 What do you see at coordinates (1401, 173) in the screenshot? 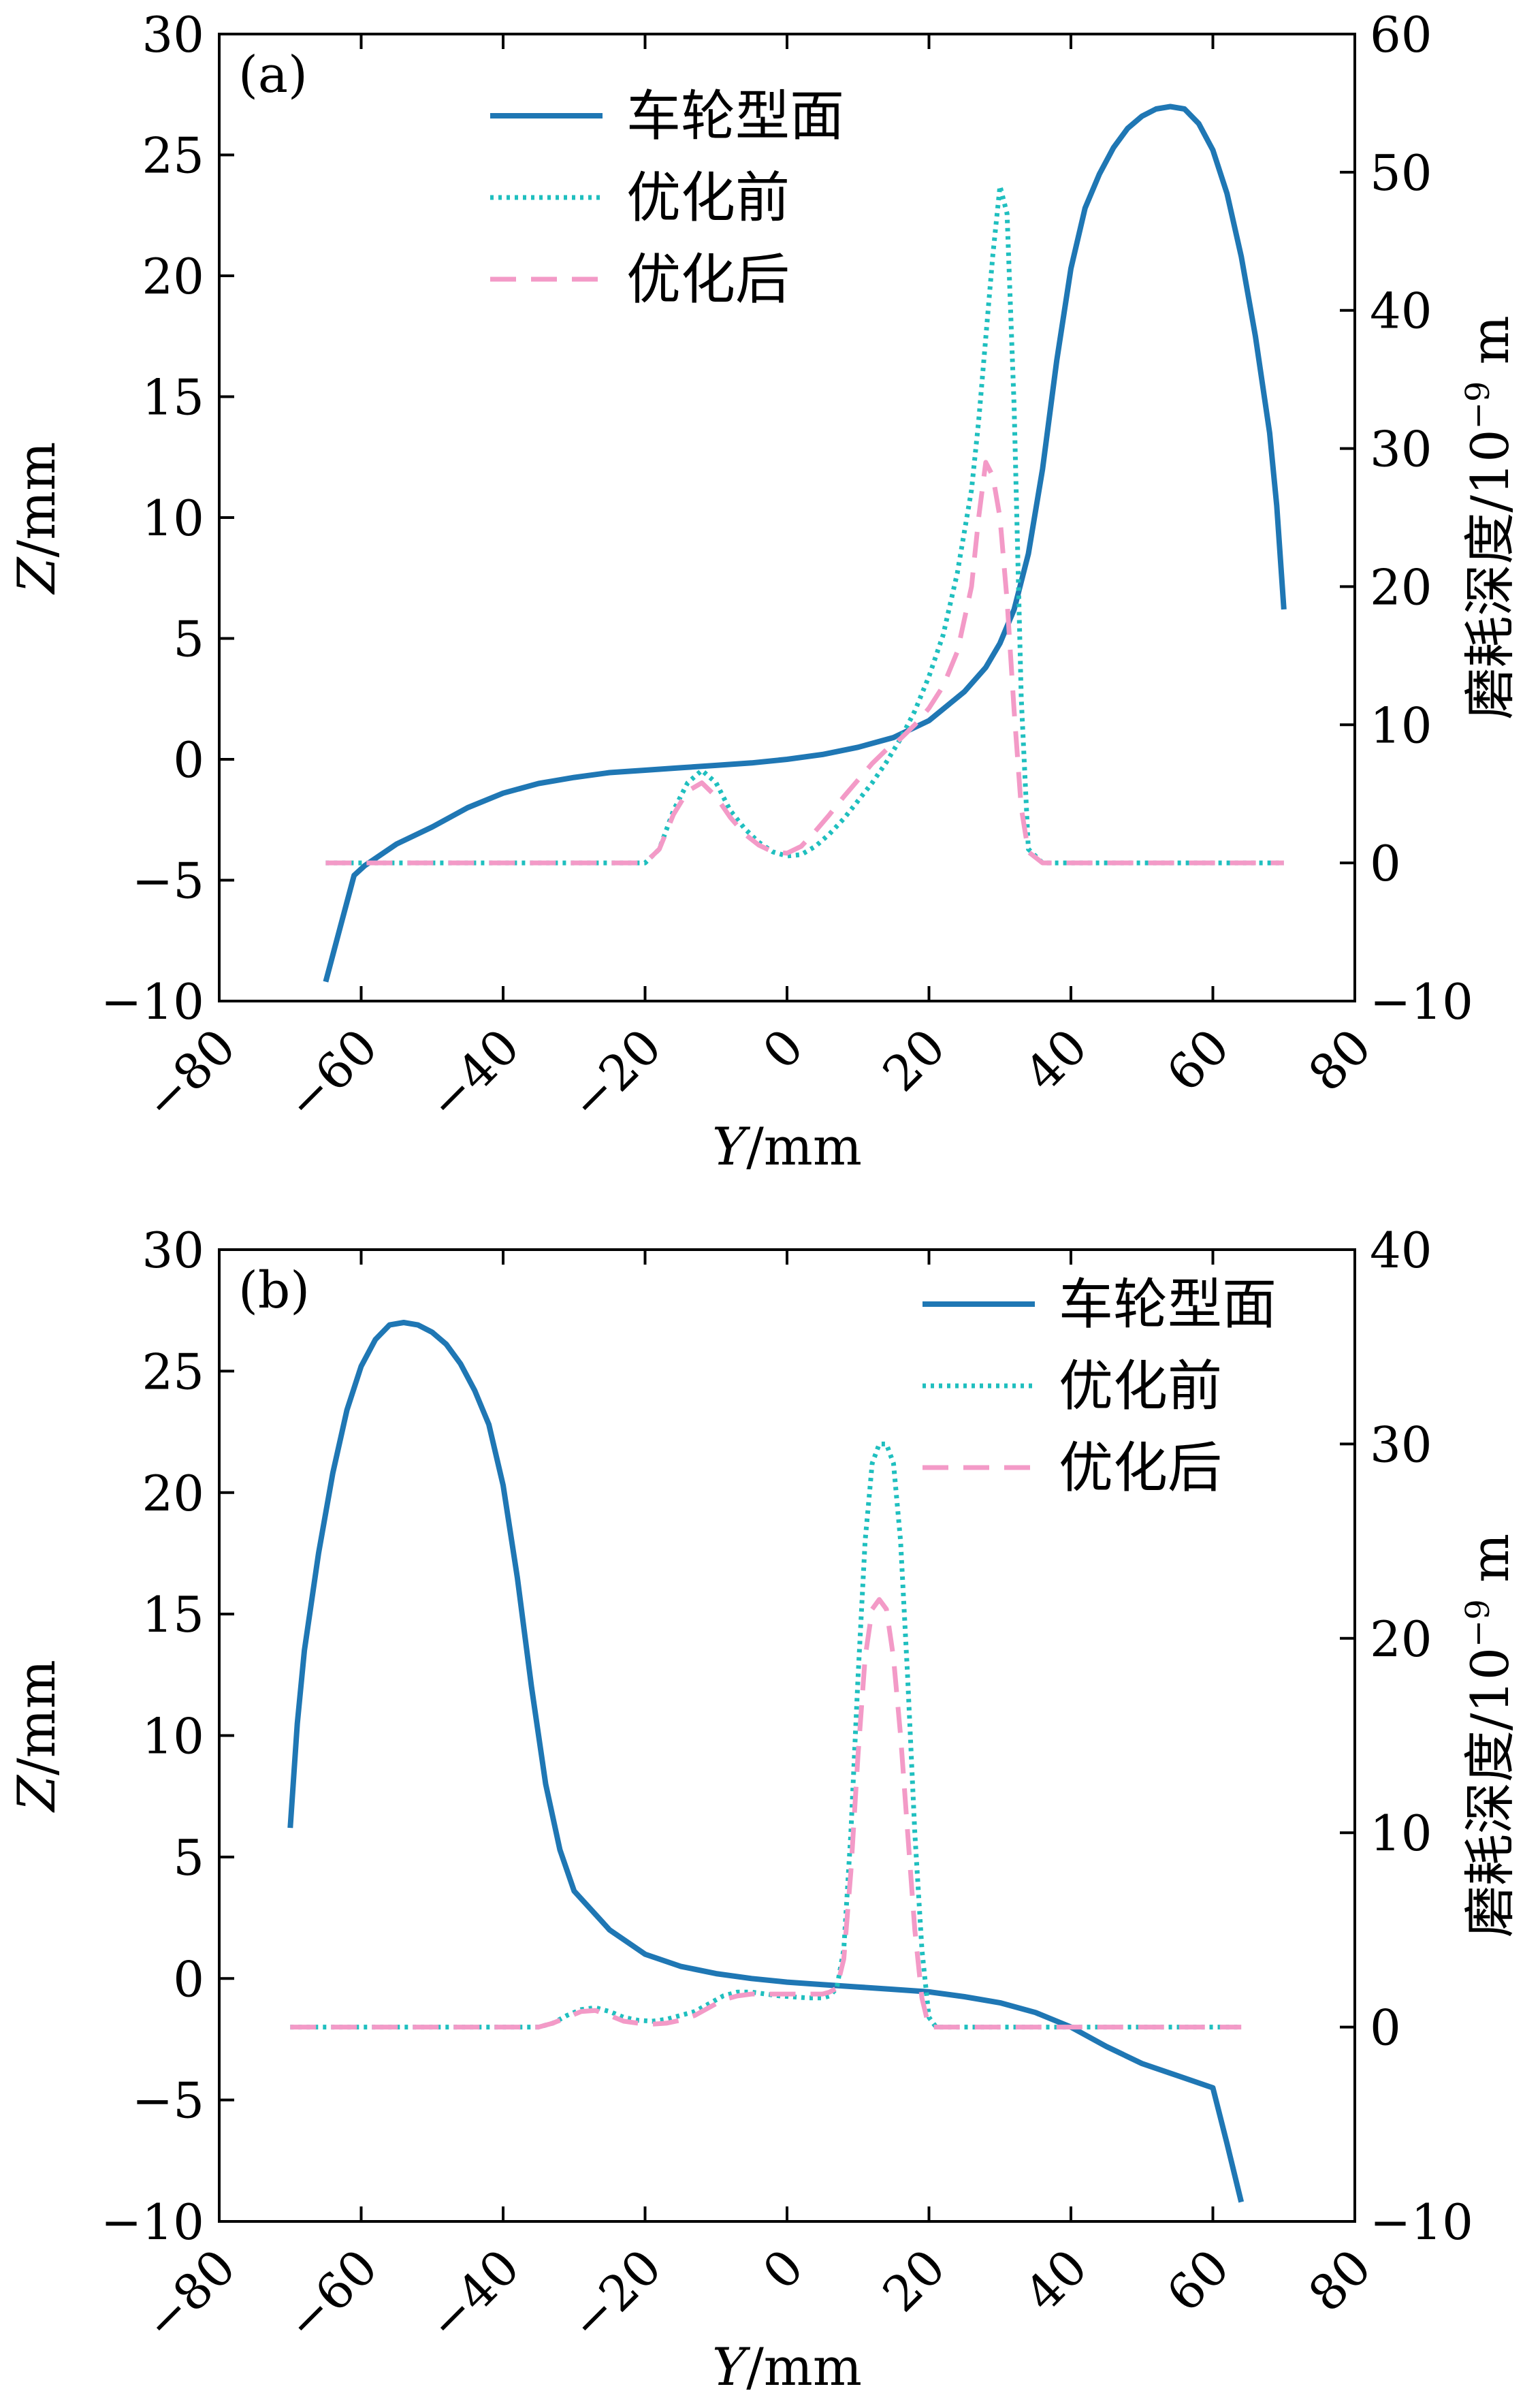
I see `y2-tick-label: 50` at bounding box center [1401, 173].